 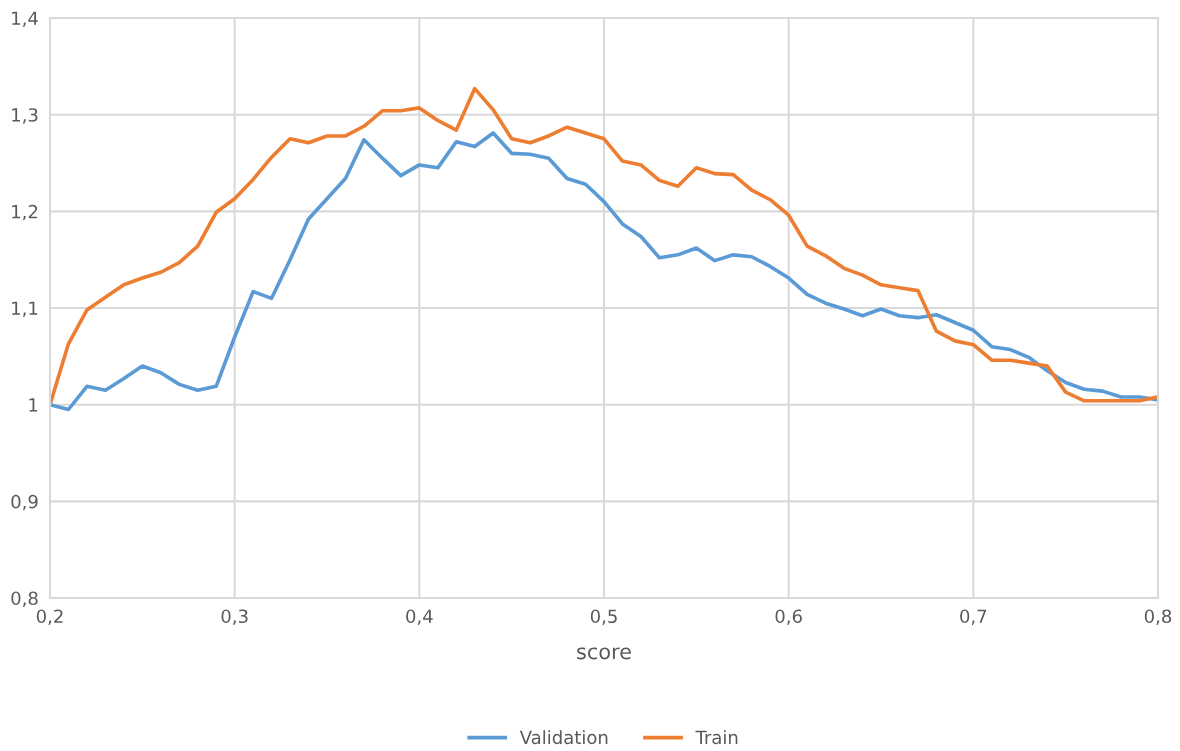 What do you see at coordinates (234, 617) in the screenshot?
I see `x-tick-label: 0,3` at bounding box center [234, 617].